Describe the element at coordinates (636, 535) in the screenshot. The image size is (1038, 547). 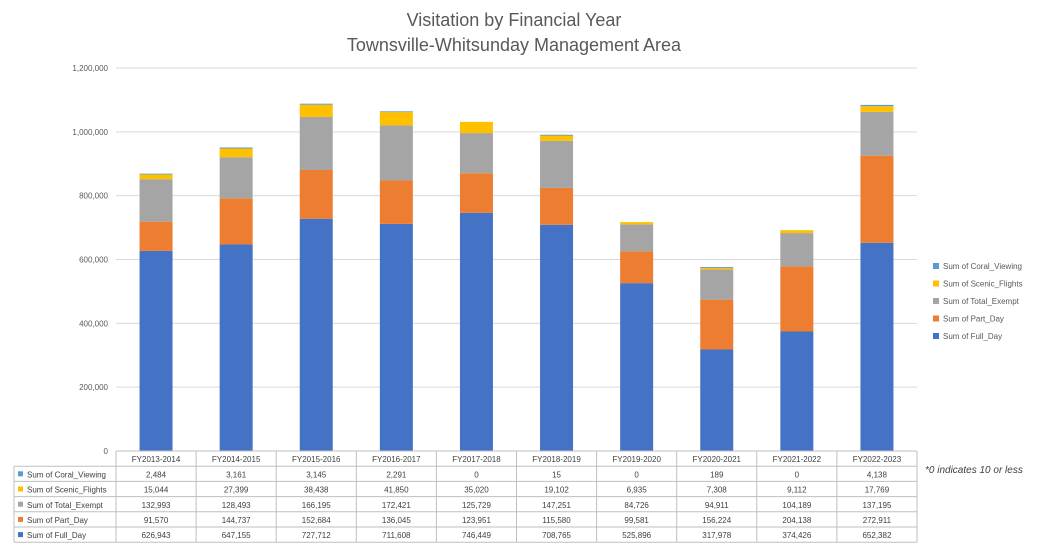
I see `data-label: 525,896` at that location.